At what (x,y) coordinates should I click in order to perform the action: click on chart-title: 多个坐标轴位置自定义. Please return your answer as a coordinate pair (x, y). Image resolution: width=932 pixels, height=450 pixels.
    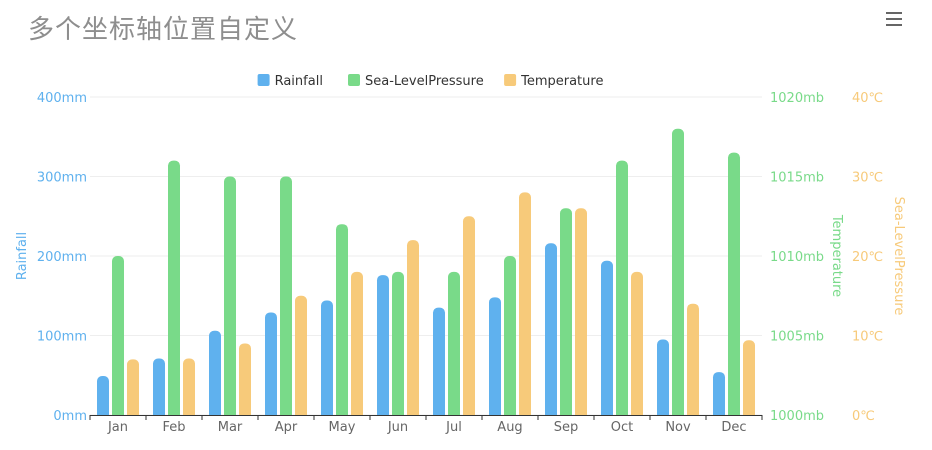
    Looking at the image, I should click on (163, 30).